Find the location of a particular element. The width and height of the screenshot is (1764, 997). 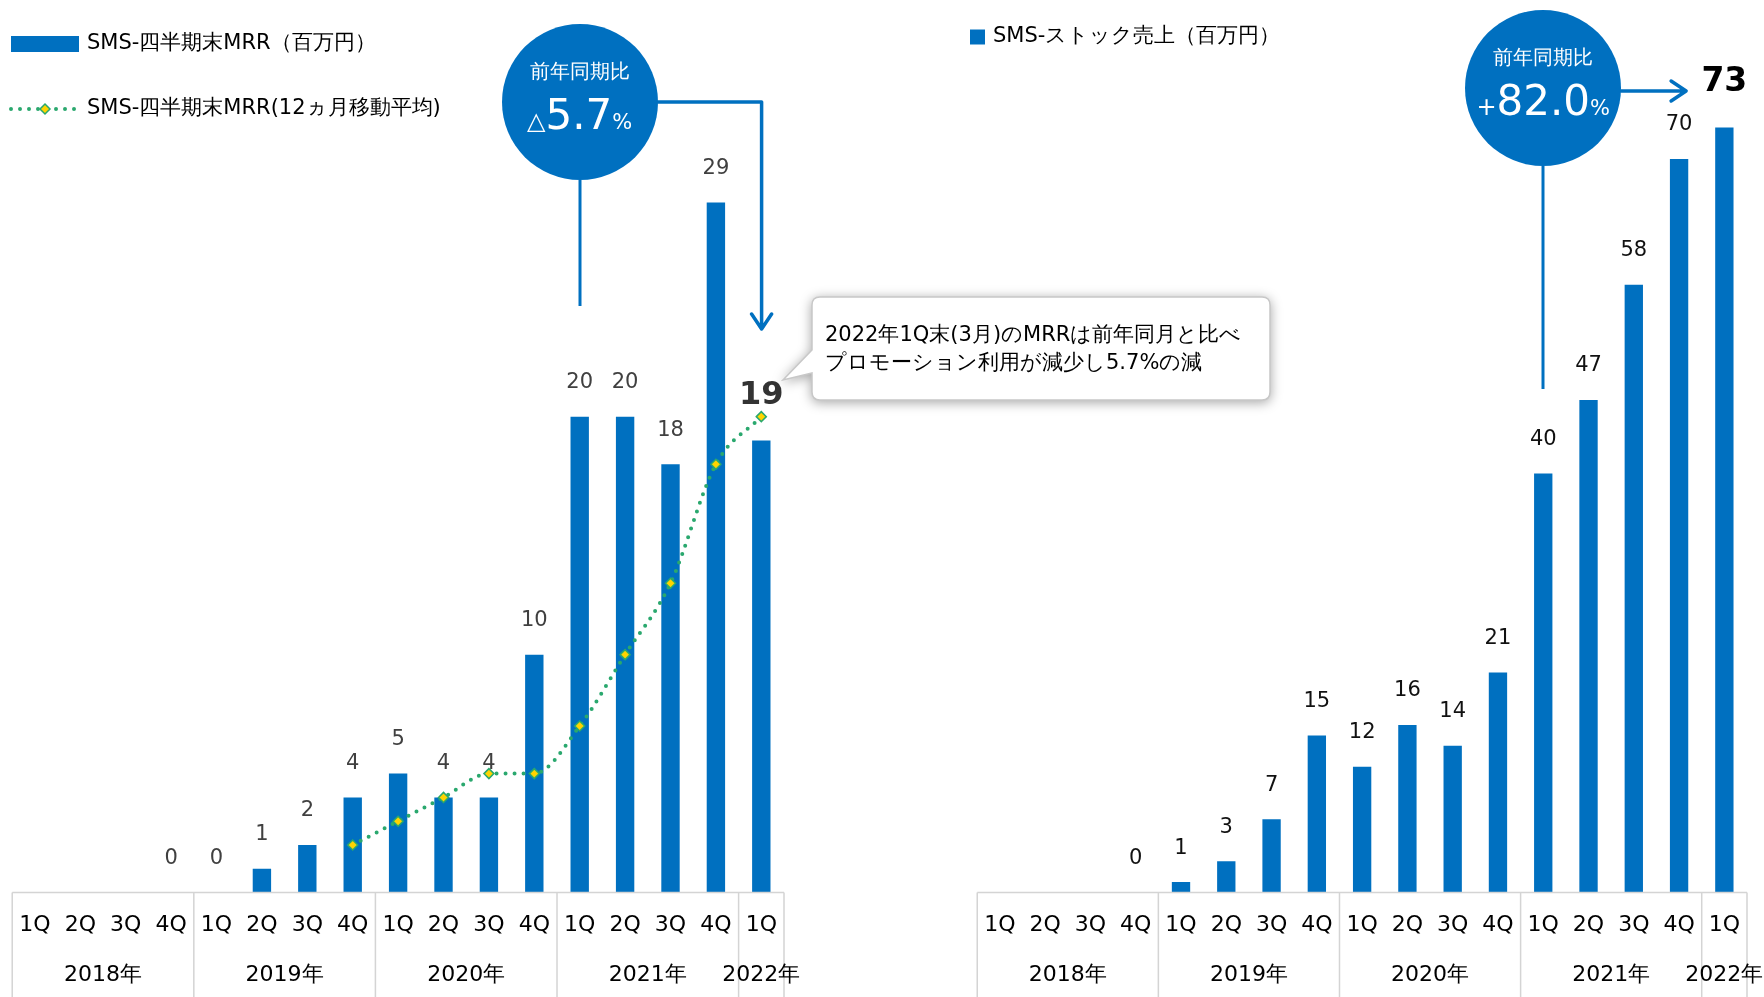

data-label: 10 is located at coordinates (534, 619).